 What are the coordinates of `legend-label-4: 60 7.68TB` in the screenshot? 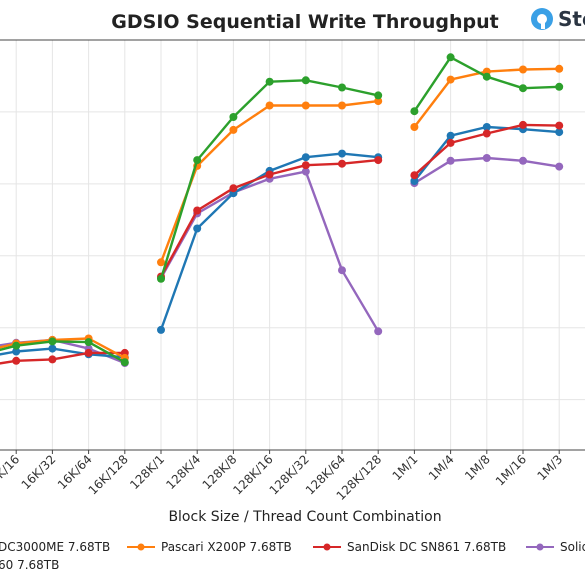 It's located at (29, 565).